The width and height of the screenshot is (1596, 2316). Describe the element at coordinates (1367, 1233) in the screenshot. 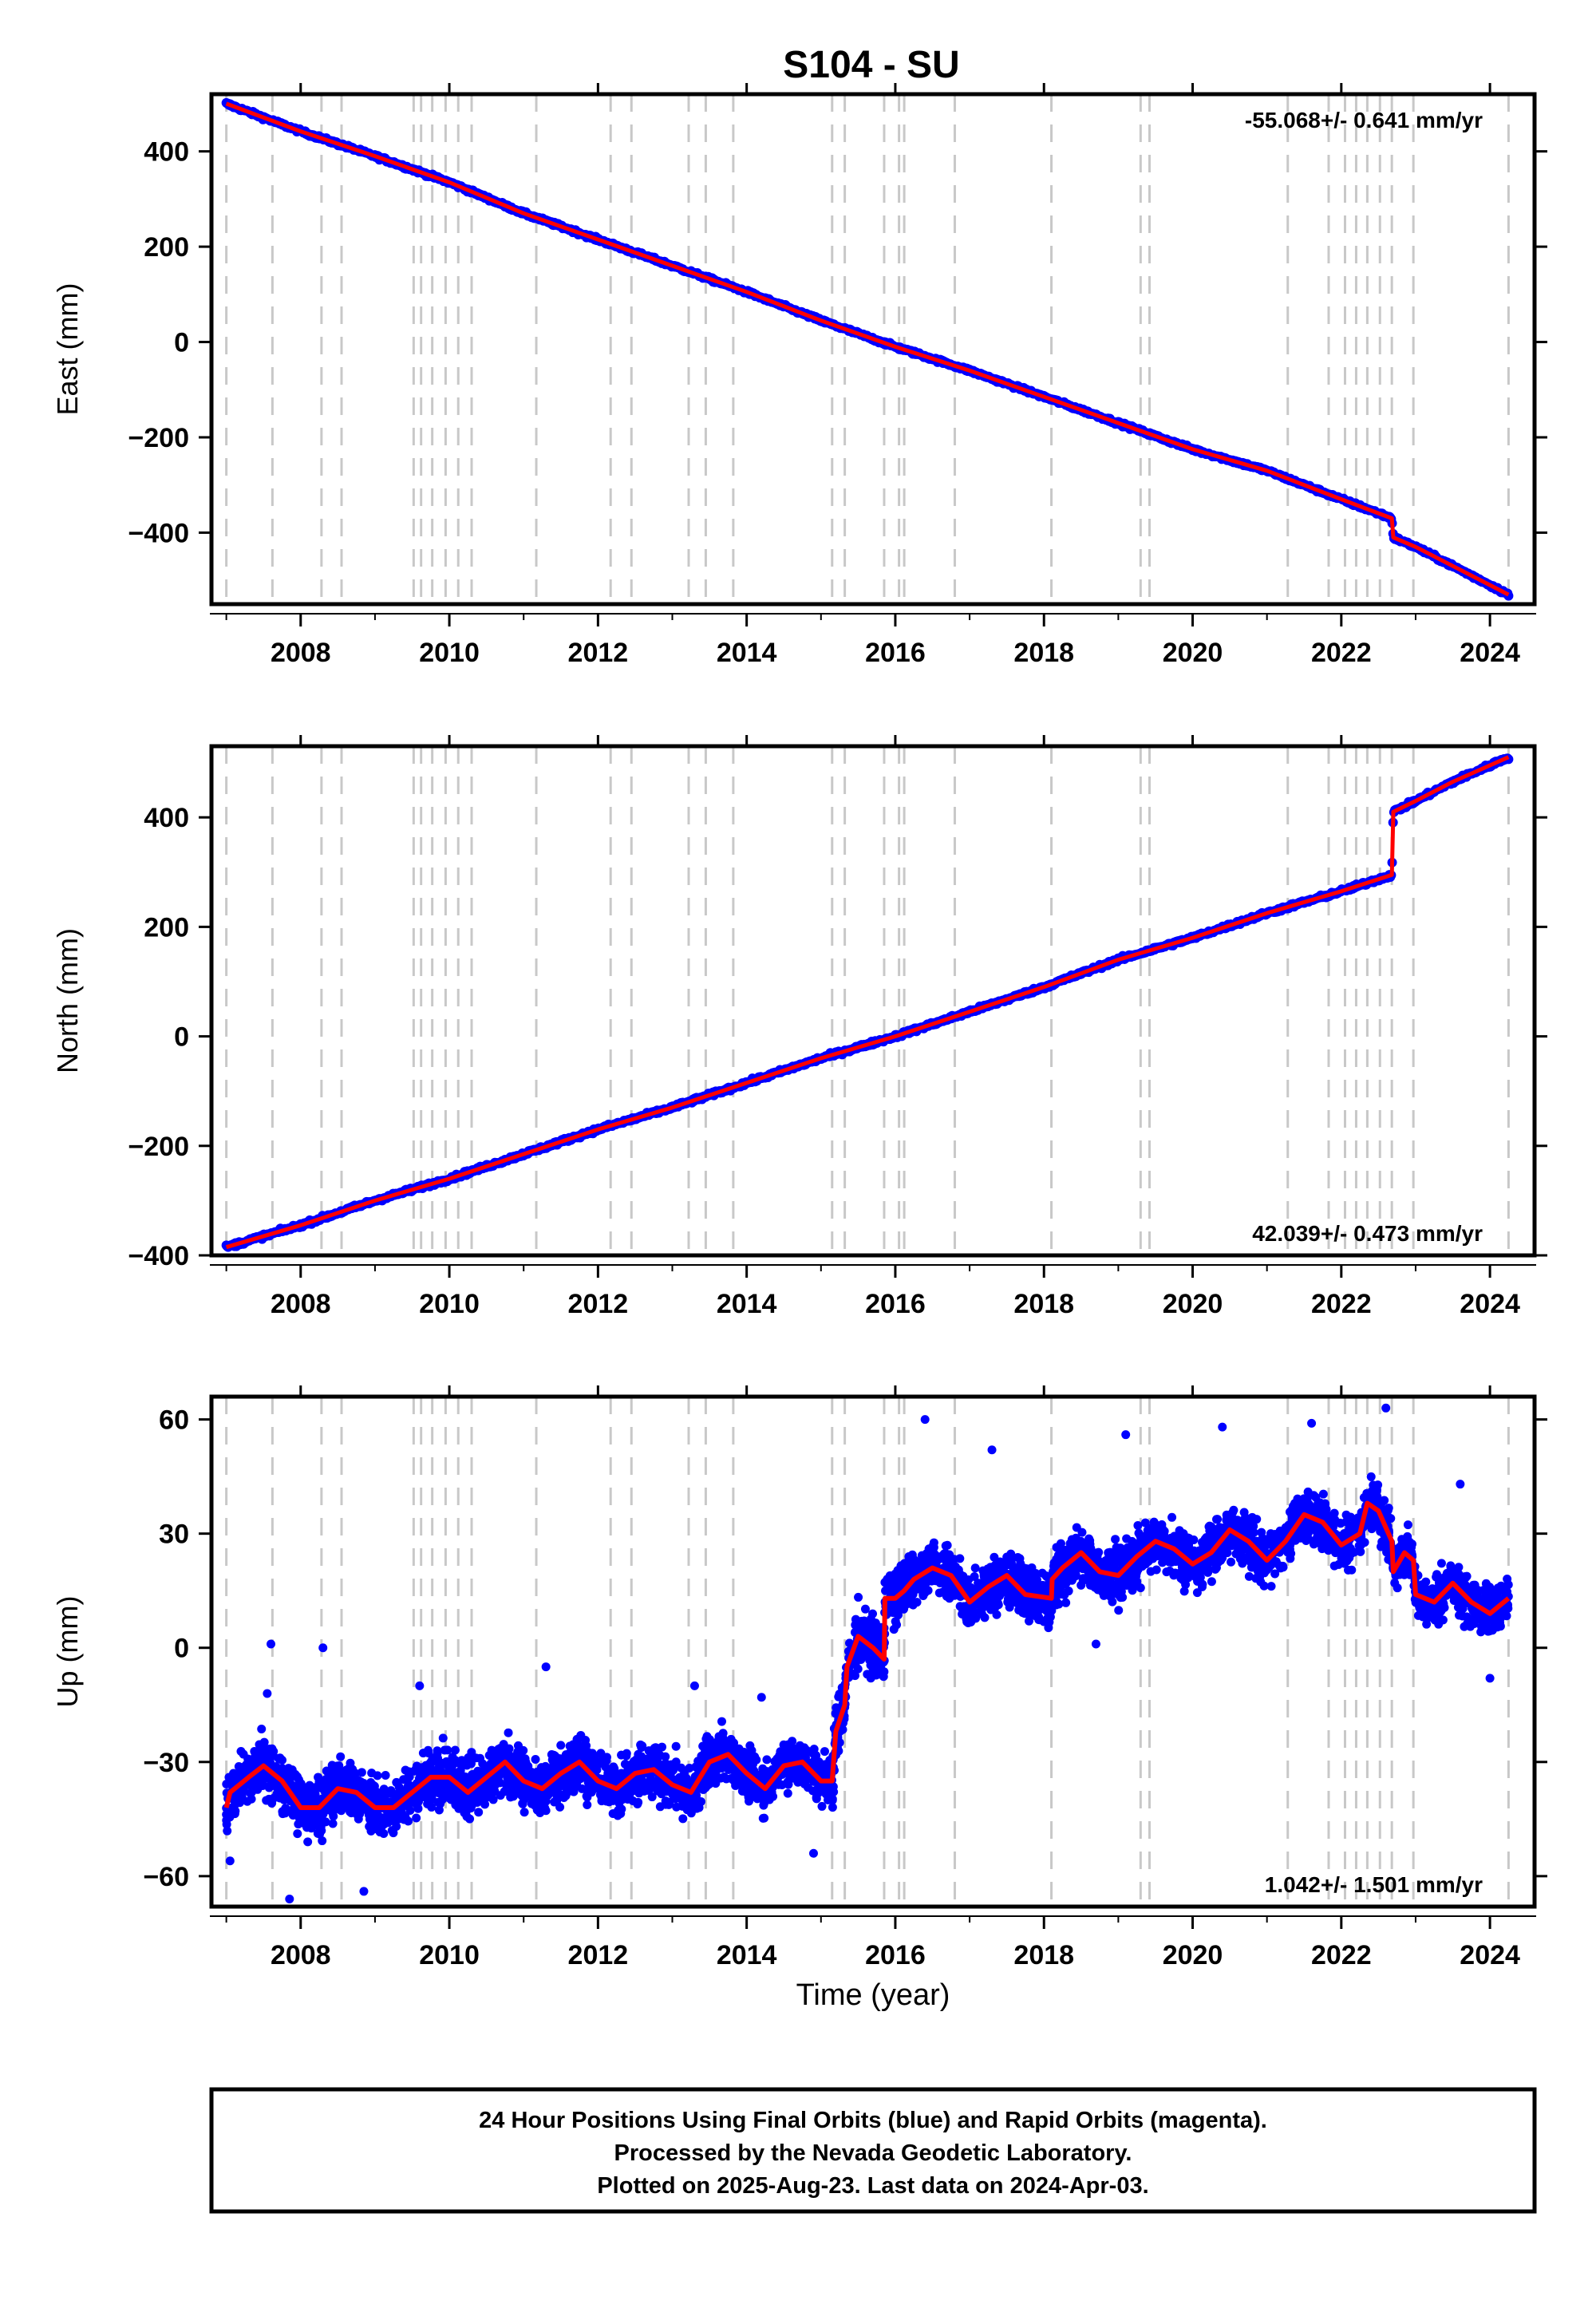

I see `velocity-label: 42.039+/- 0.473 mm/yr` at that location.